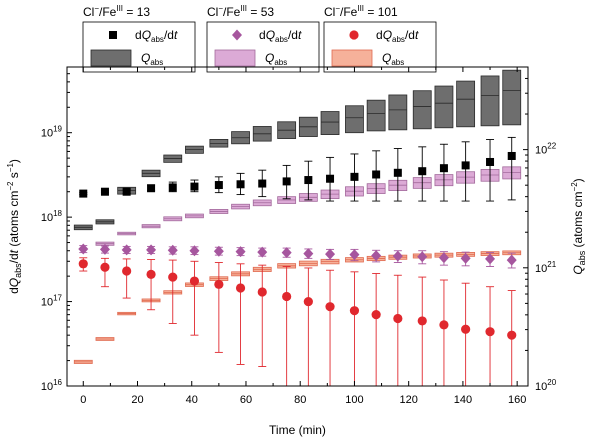 Image resolution: width=589 pixels, height=438 pixels. Describe the element at coordinates (546, 149) in the screenshot. I see `y2-tick-label: 1022` at that location.